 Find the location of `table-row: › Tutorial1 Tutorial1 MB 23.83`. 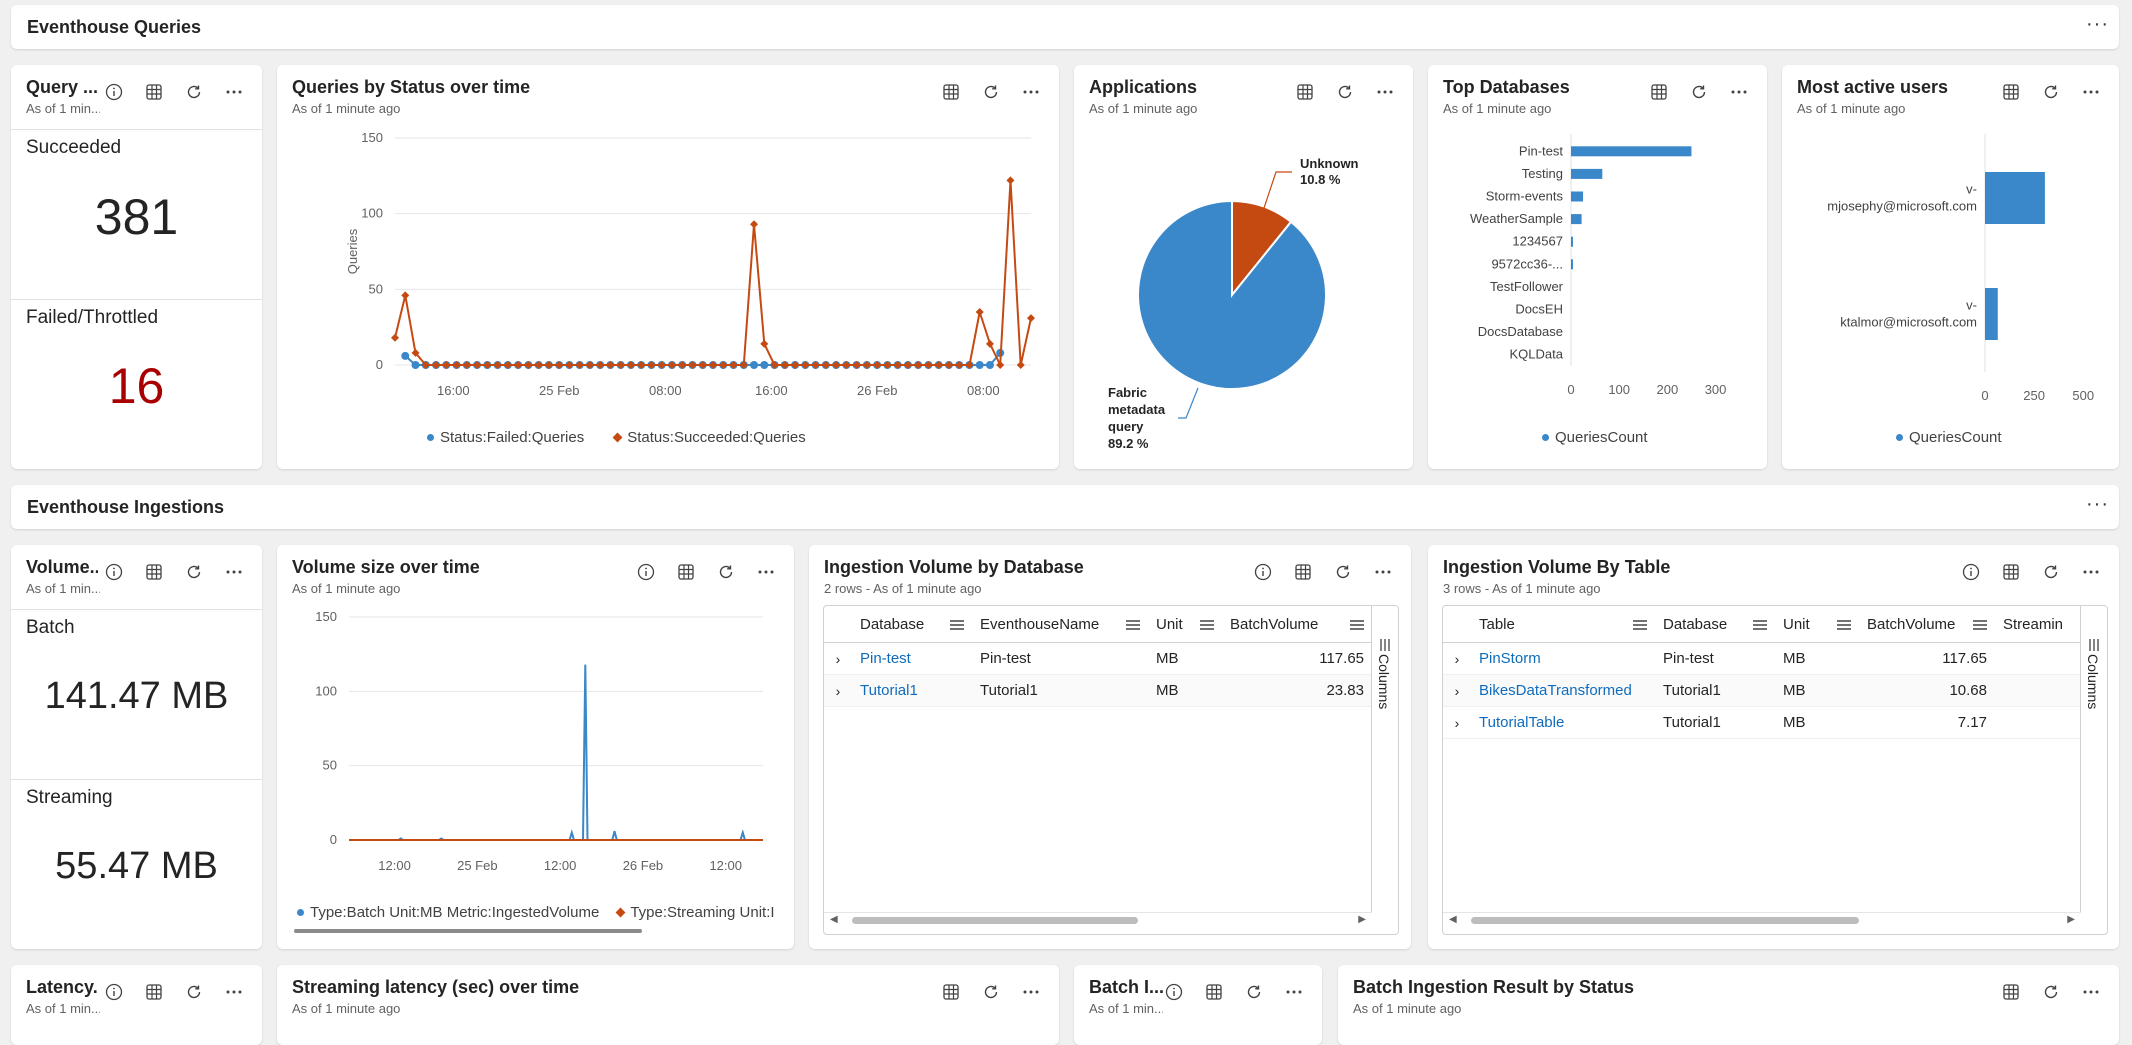

table-row: › Tutorial1 Tutorial1 MB 23.83 is located at coordinates (1098, 690).